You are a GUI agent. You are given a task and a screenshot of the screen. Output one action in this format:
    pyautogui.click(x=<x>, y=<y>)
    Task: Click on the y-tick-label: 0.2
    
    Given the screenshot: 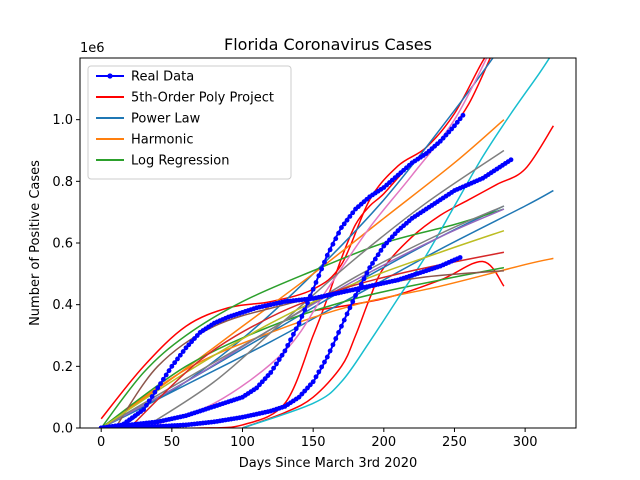 What is the action you would take?
    pyautogui.click(x=62, y=367)
    